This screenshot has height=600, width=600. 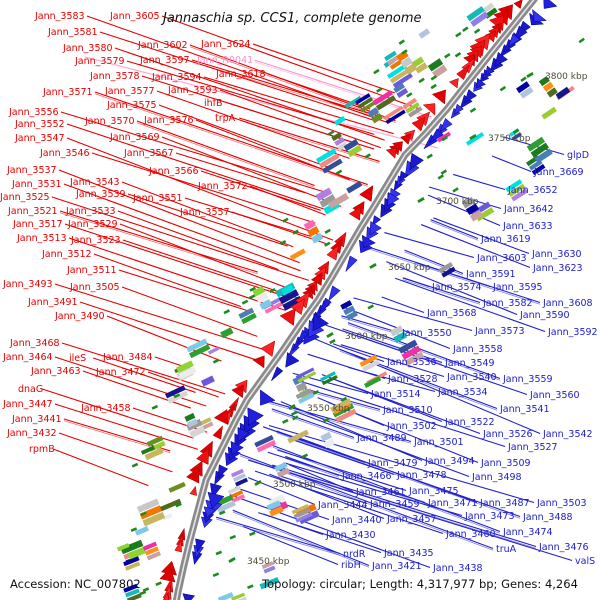 I want to click on gene-label-forward: trpA, so click(x=225, y=118).